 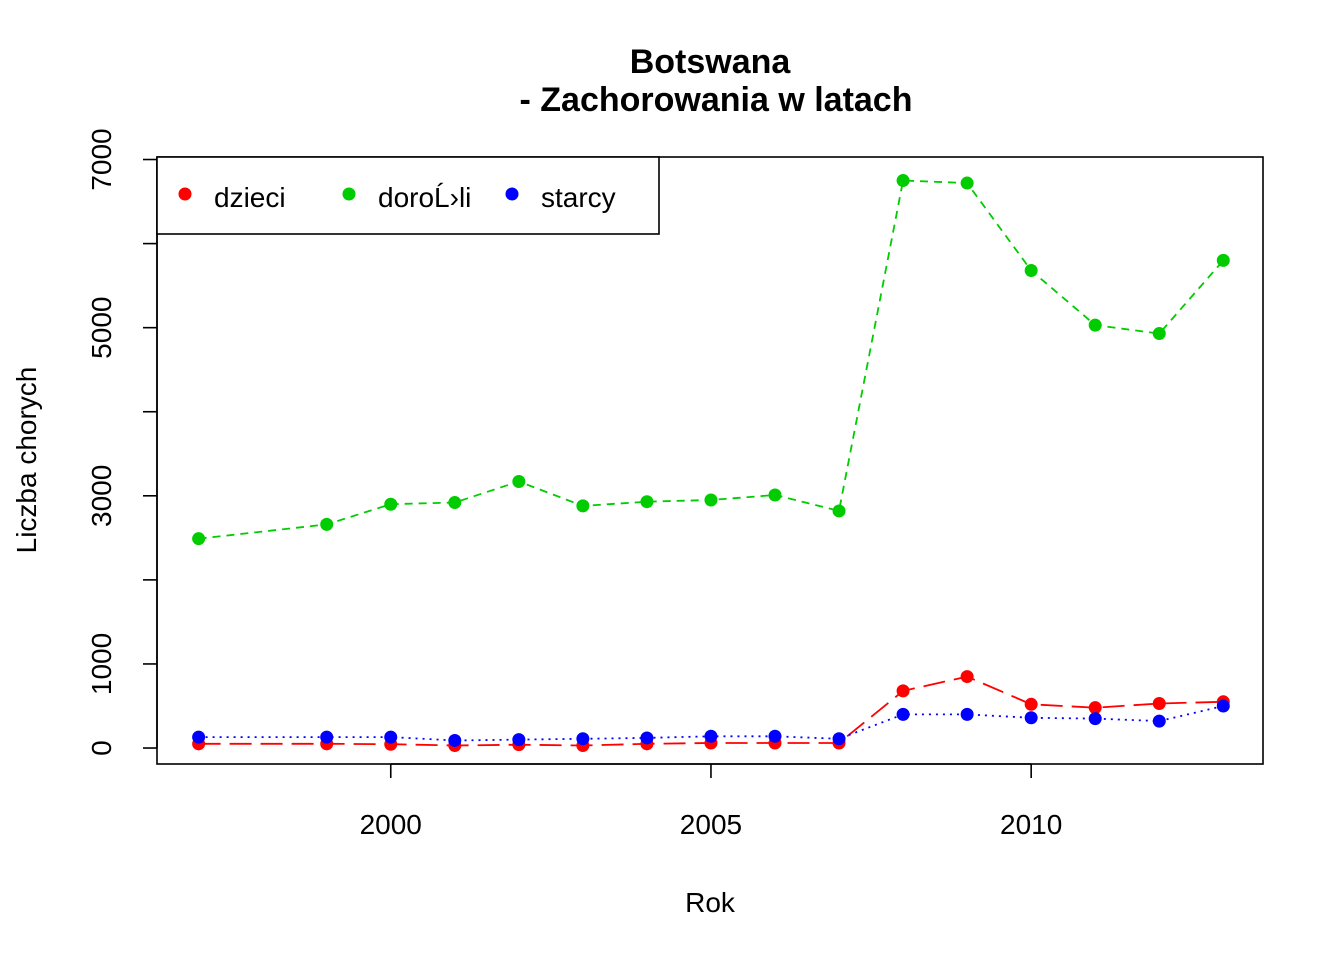 I want to click on data-point-1-2003, so click(x=583, y=506).